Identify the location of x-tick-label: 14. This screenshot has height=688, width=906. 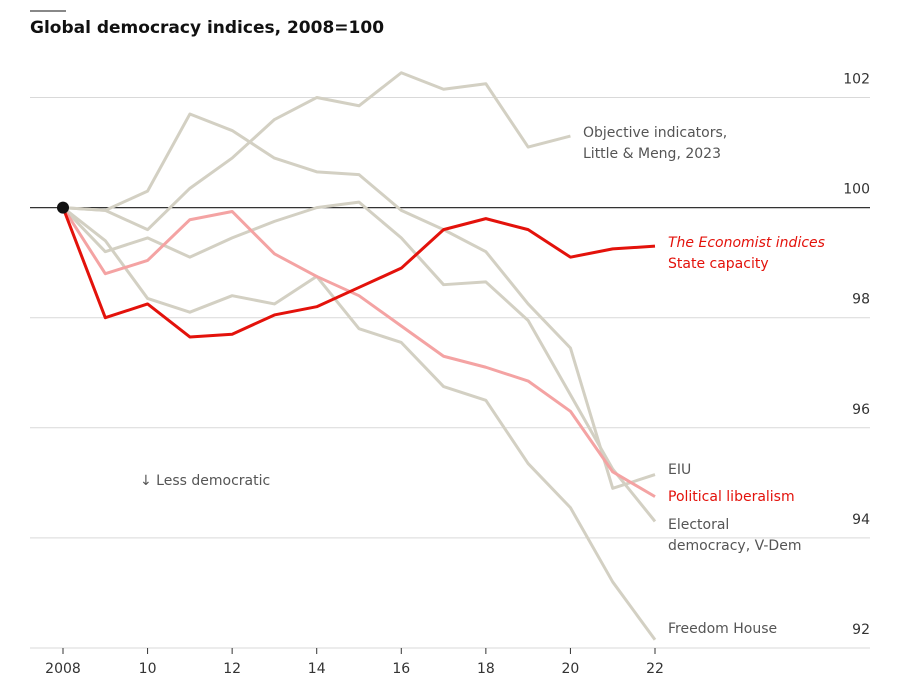
(317, 669).